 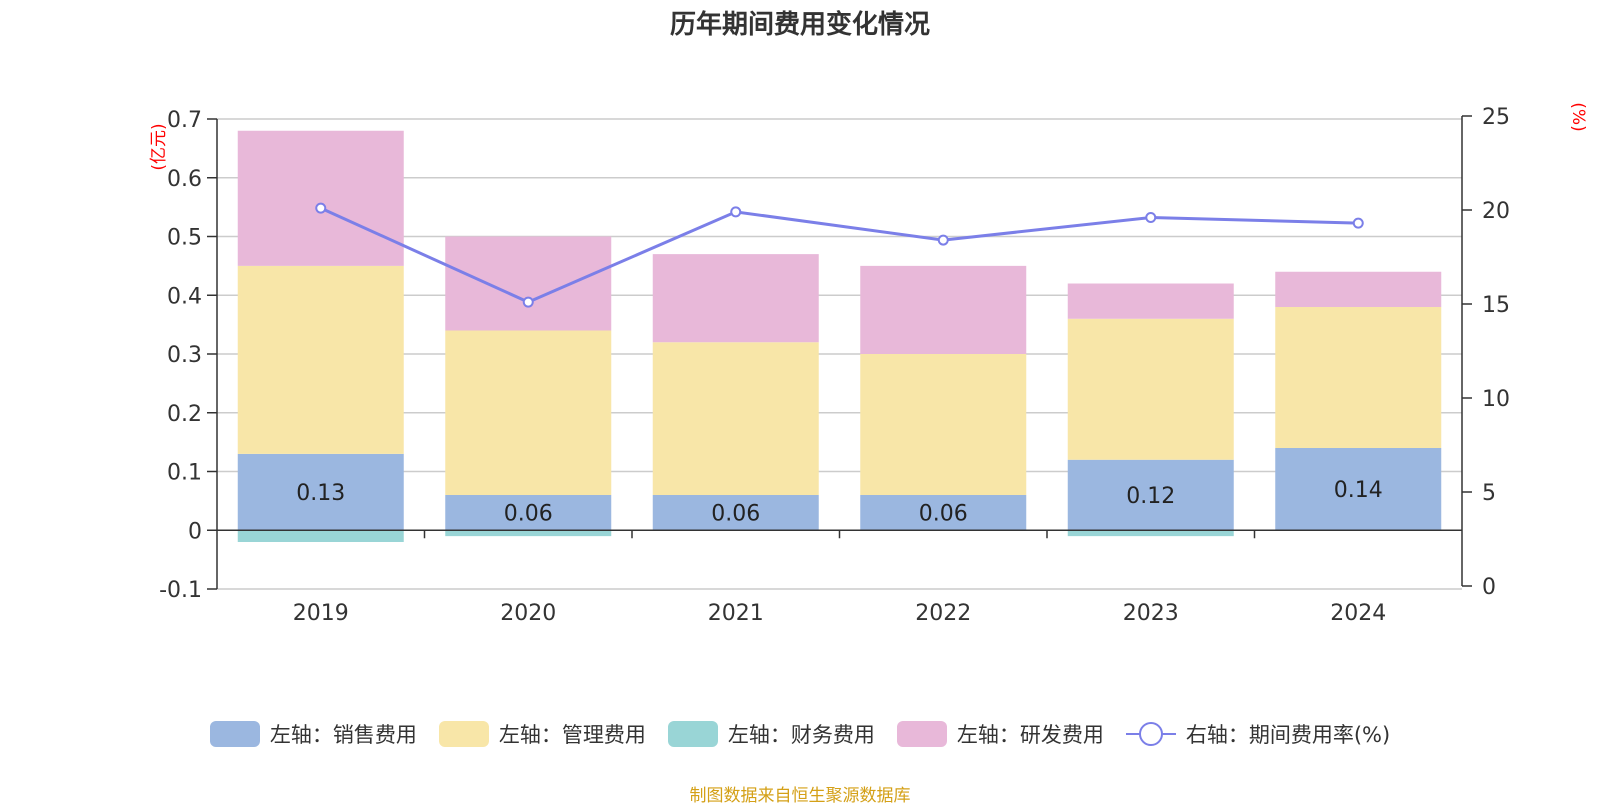 I want to click on legend-label-sales: 左轴：销售费用, so click(x=343, y=735).